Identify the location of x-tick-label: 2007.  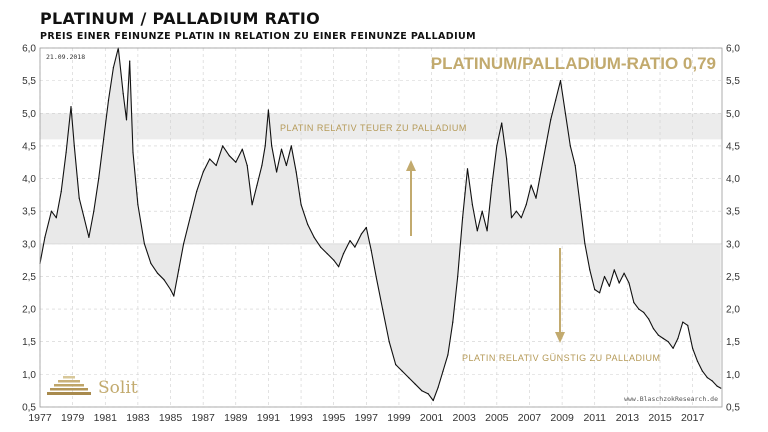
(530, 418).